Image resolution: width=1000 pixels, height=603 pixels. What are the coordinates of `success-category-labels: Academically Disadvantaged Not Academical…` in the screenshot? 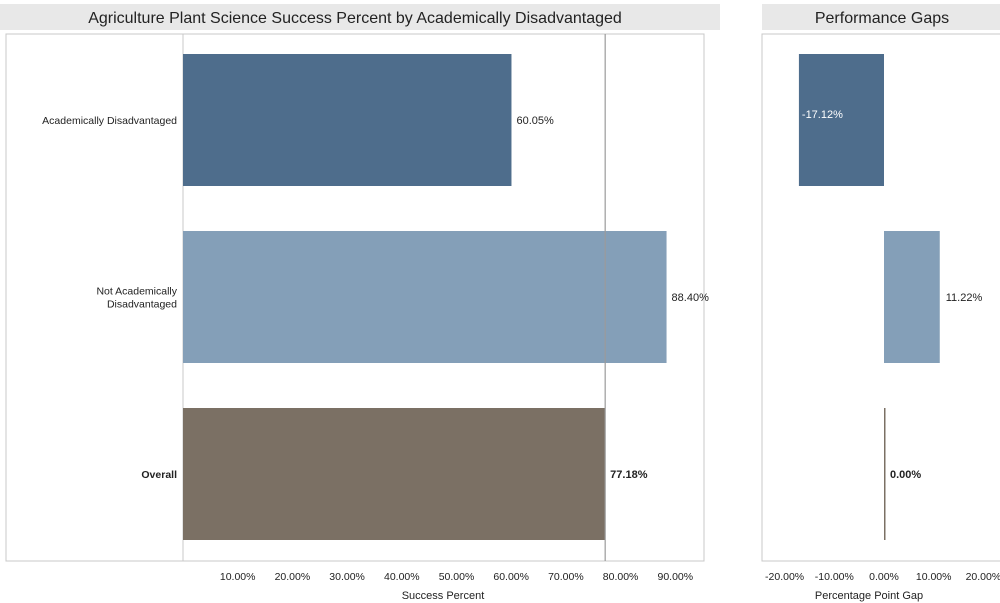 It's located at (110, 298).